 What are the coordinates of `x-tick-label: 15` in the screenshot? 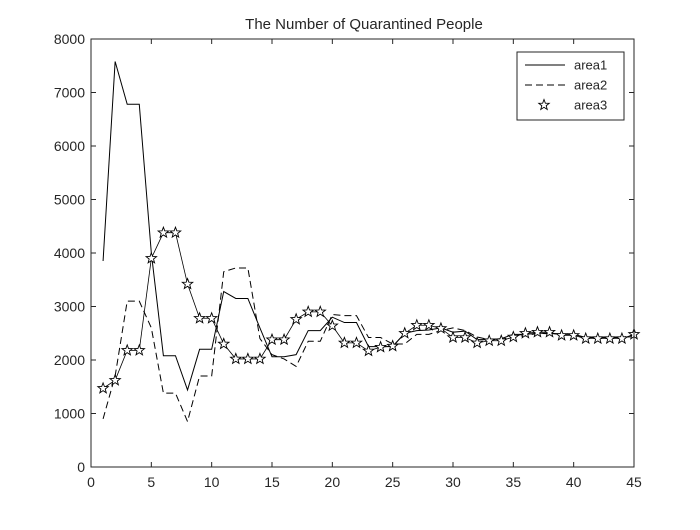 It's located at (272, 482).